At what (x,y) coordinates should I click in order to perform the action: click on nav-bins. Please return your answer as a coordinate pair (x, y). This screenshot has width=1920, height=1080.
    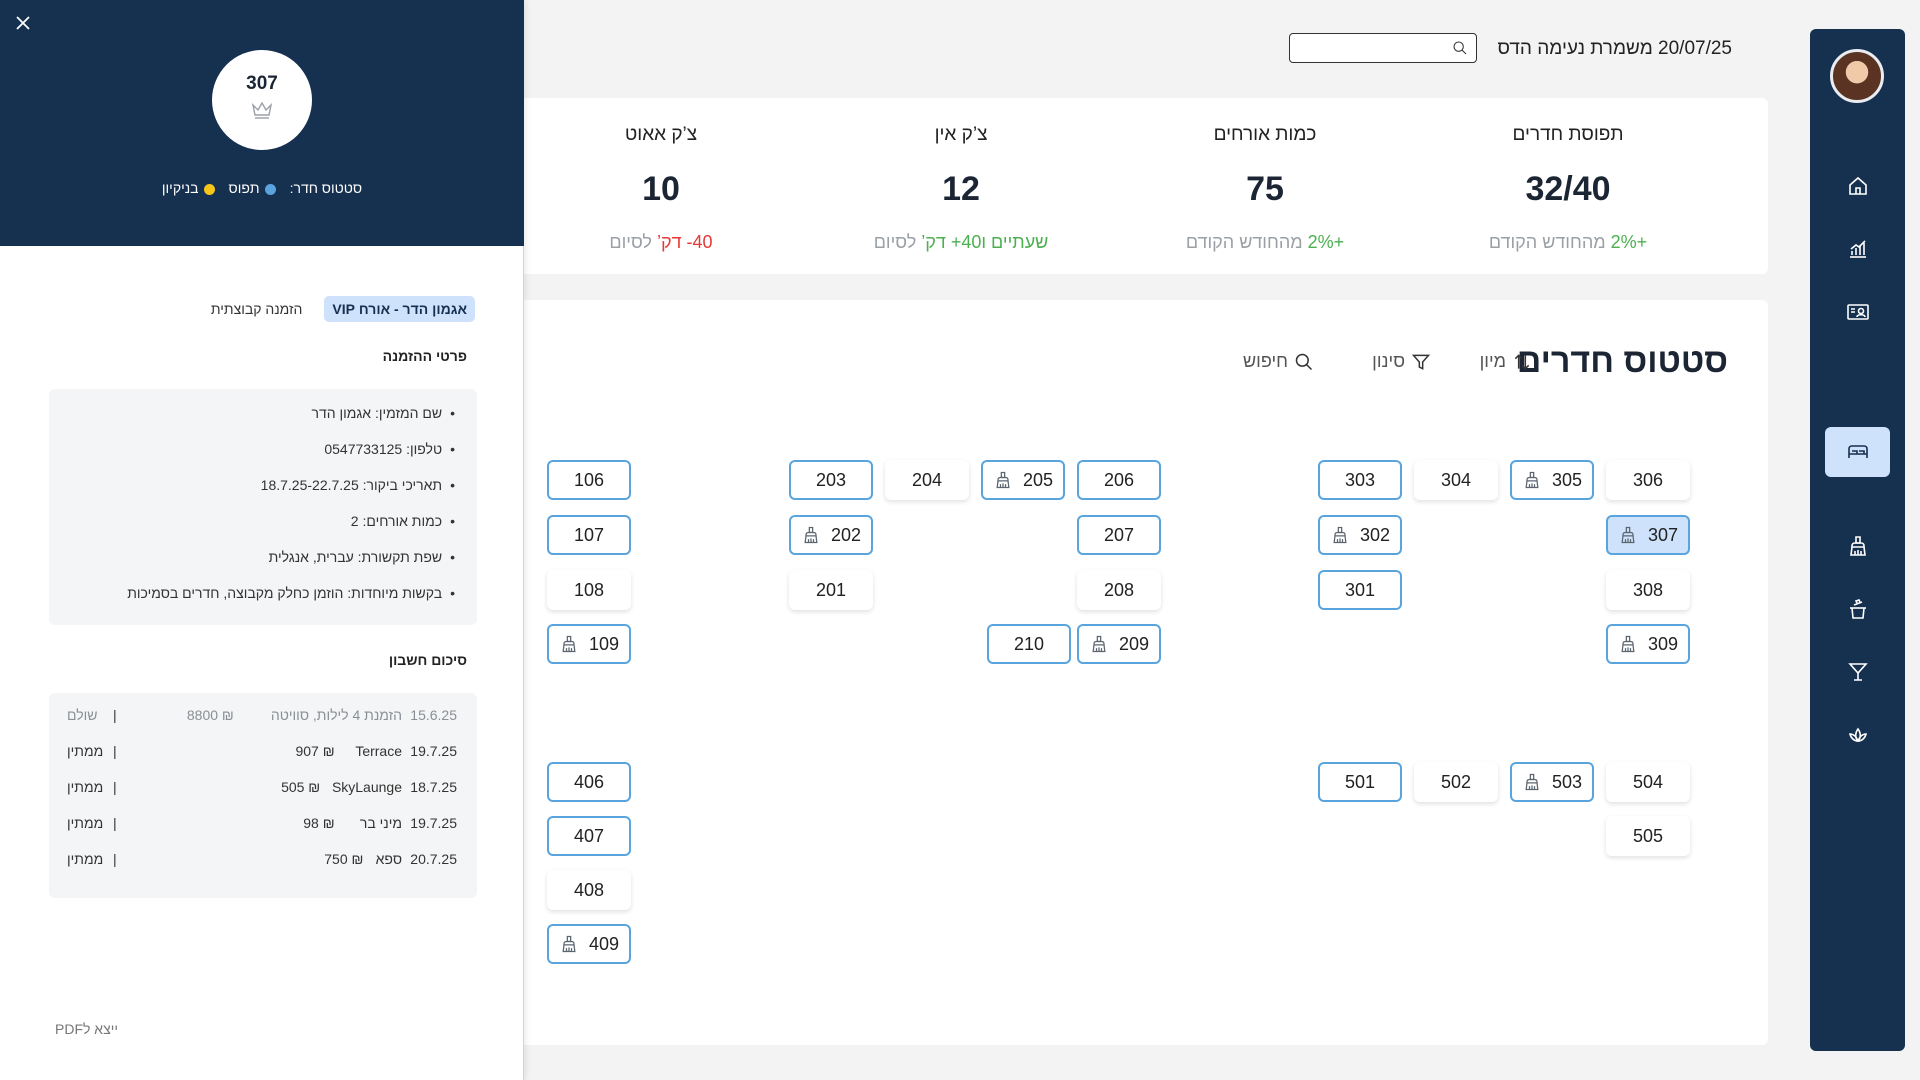
    Looking at the image, I should click on (1857, 609).